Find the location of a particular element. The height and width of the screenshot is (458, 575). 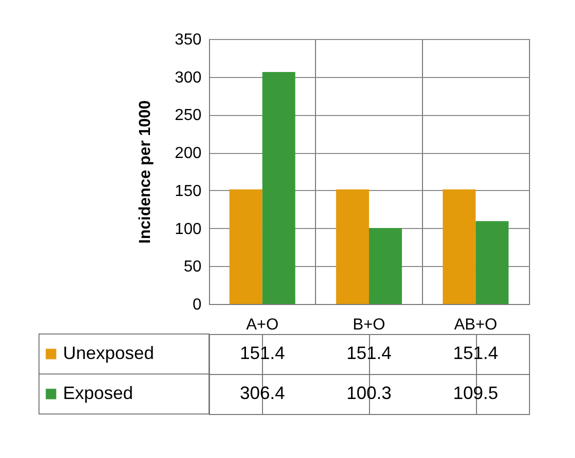

y-tick-label: 150 is located at coordinates (188, 191).